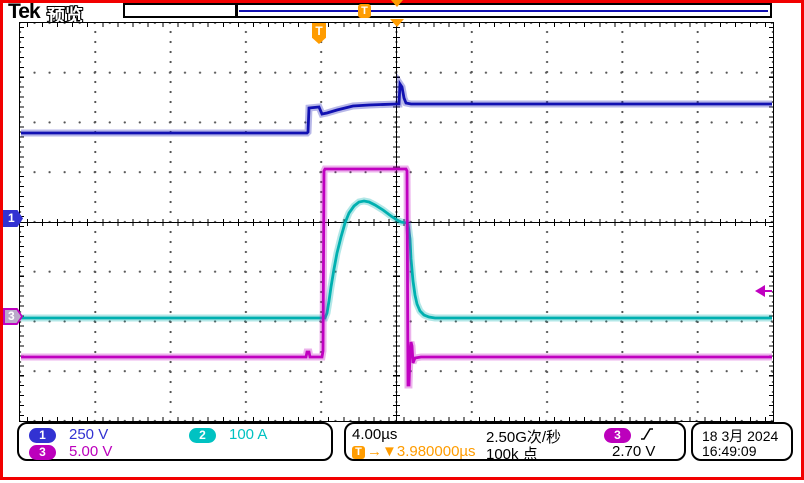 The width and height of the screenshot is (804, 483). What do you see at coordinates (248, 434) in the screenshot?
I see `ch2-scale-readout: 100 A` at bounding box center [248, 434].